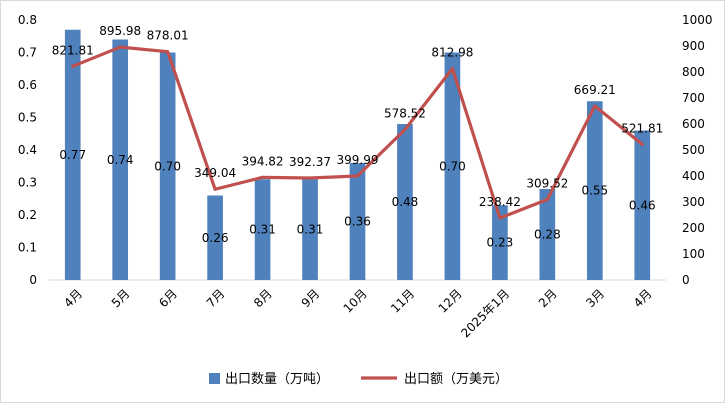  What do you see at coordinates (693, 176) in the screenshot?
I see `y-right-tick-label: 400` at bounding box center [693, 176].